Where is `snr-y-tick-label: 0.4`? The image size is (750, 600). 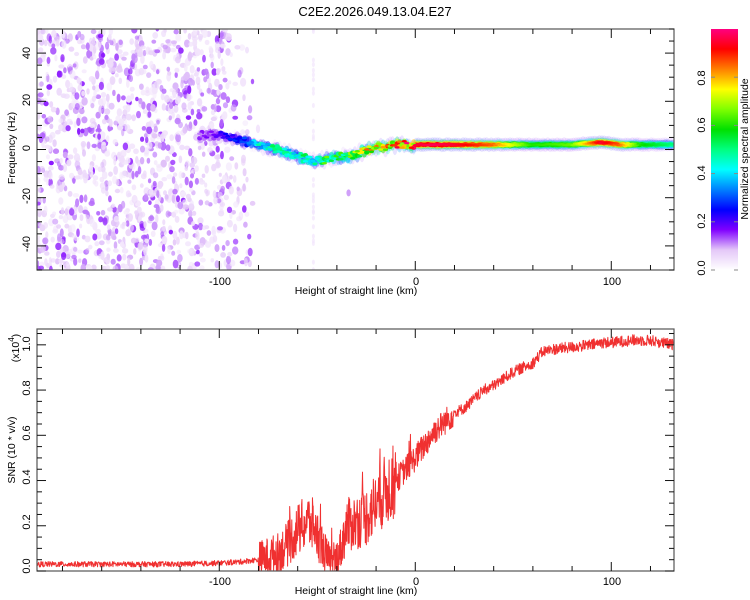 snr-y-tick-label: 0.4 is located at coordinates (27, 476).